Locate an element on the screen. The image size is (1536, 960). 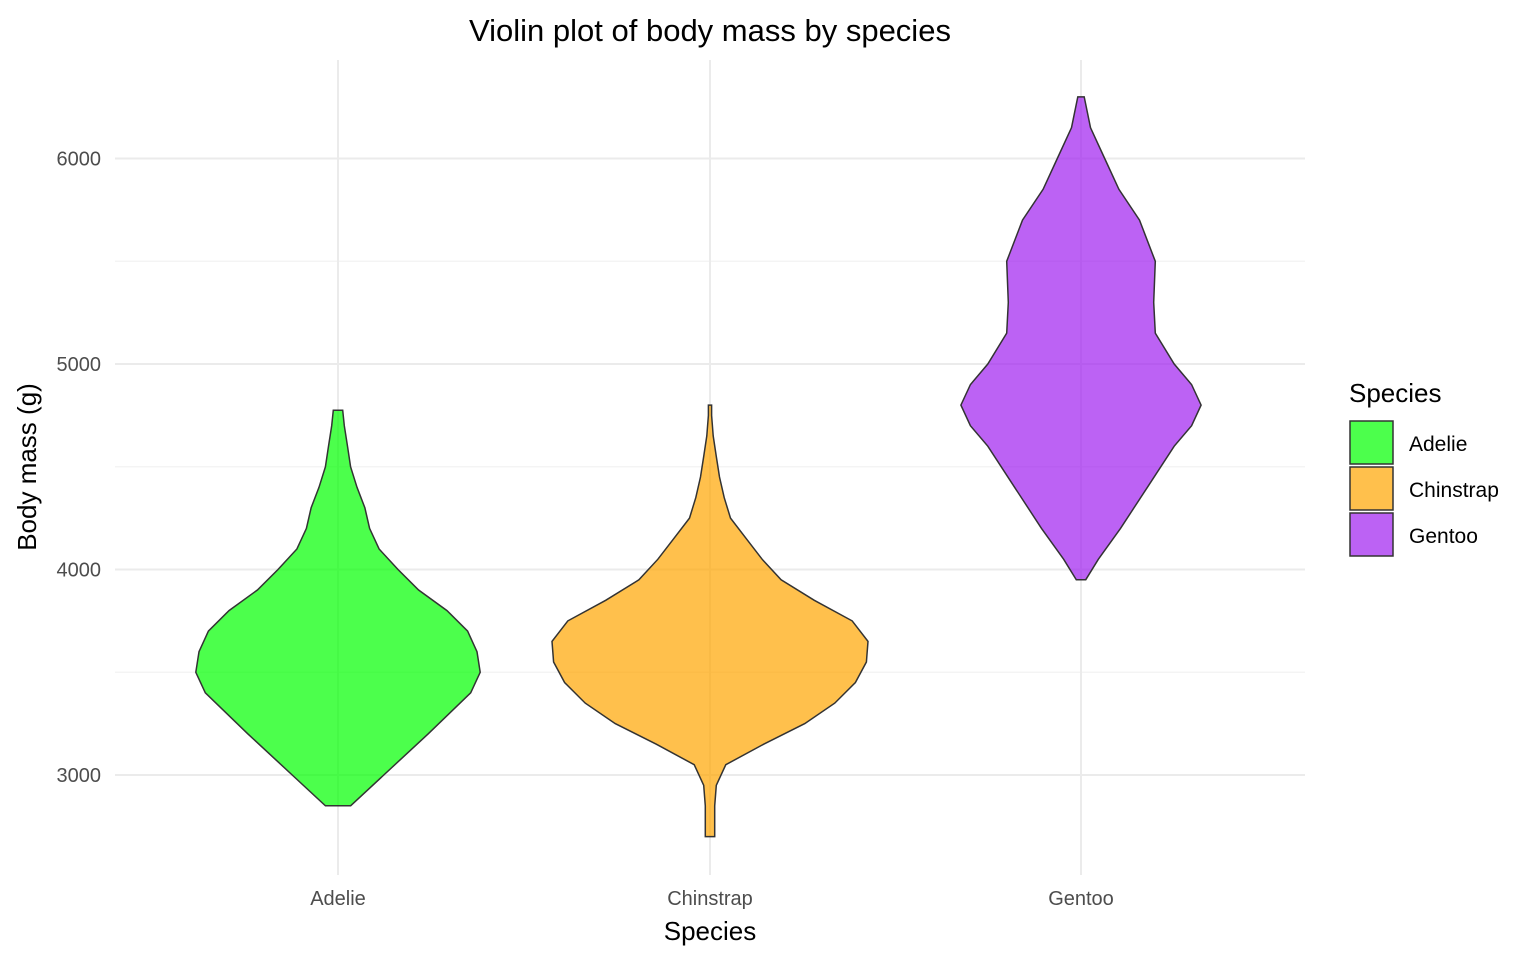
legend-label-adelie: Adelie is located at coordinates (1438, 444).